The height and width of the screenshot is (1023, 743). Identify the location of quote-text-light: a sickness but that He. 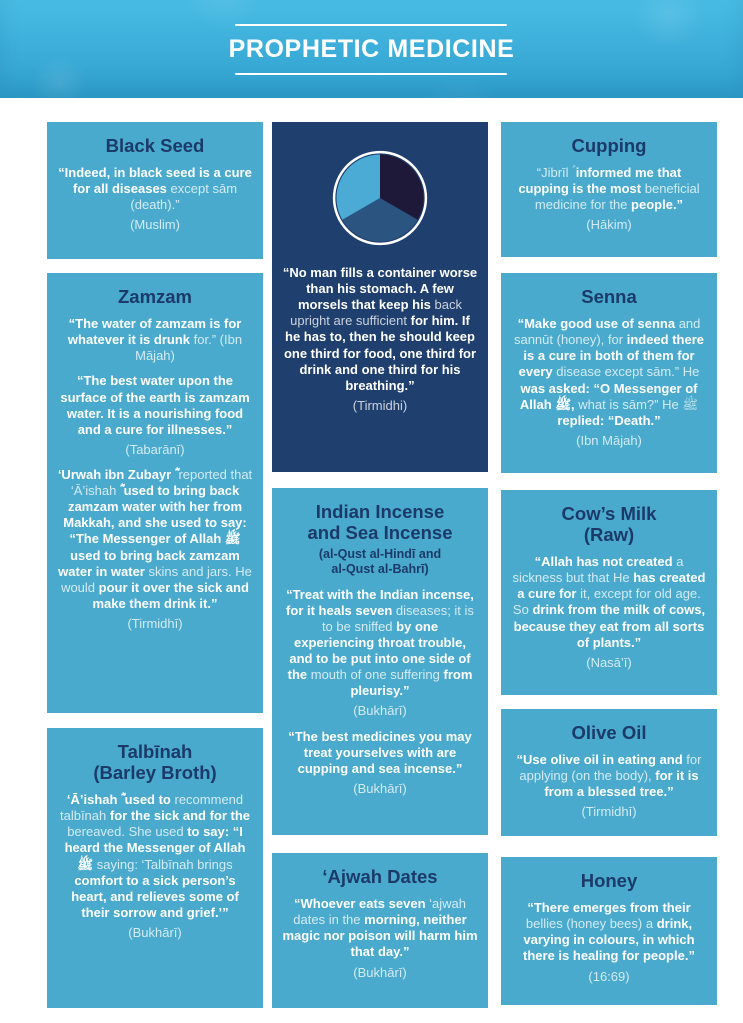
(598, 570).